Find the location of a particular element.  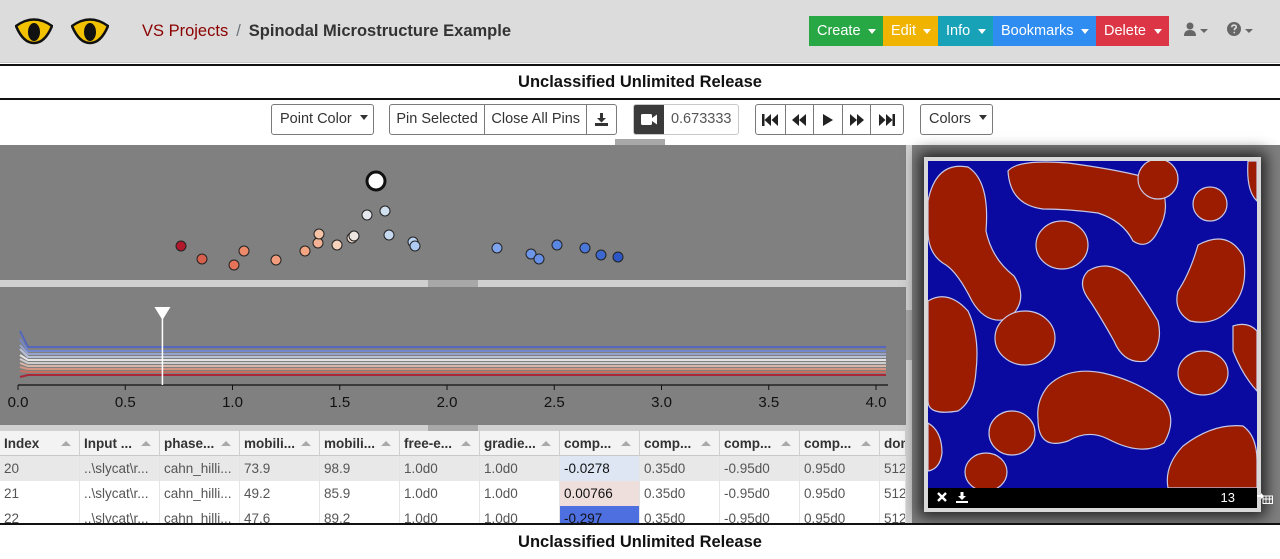

download-icon is located at coordinates (962, 497).